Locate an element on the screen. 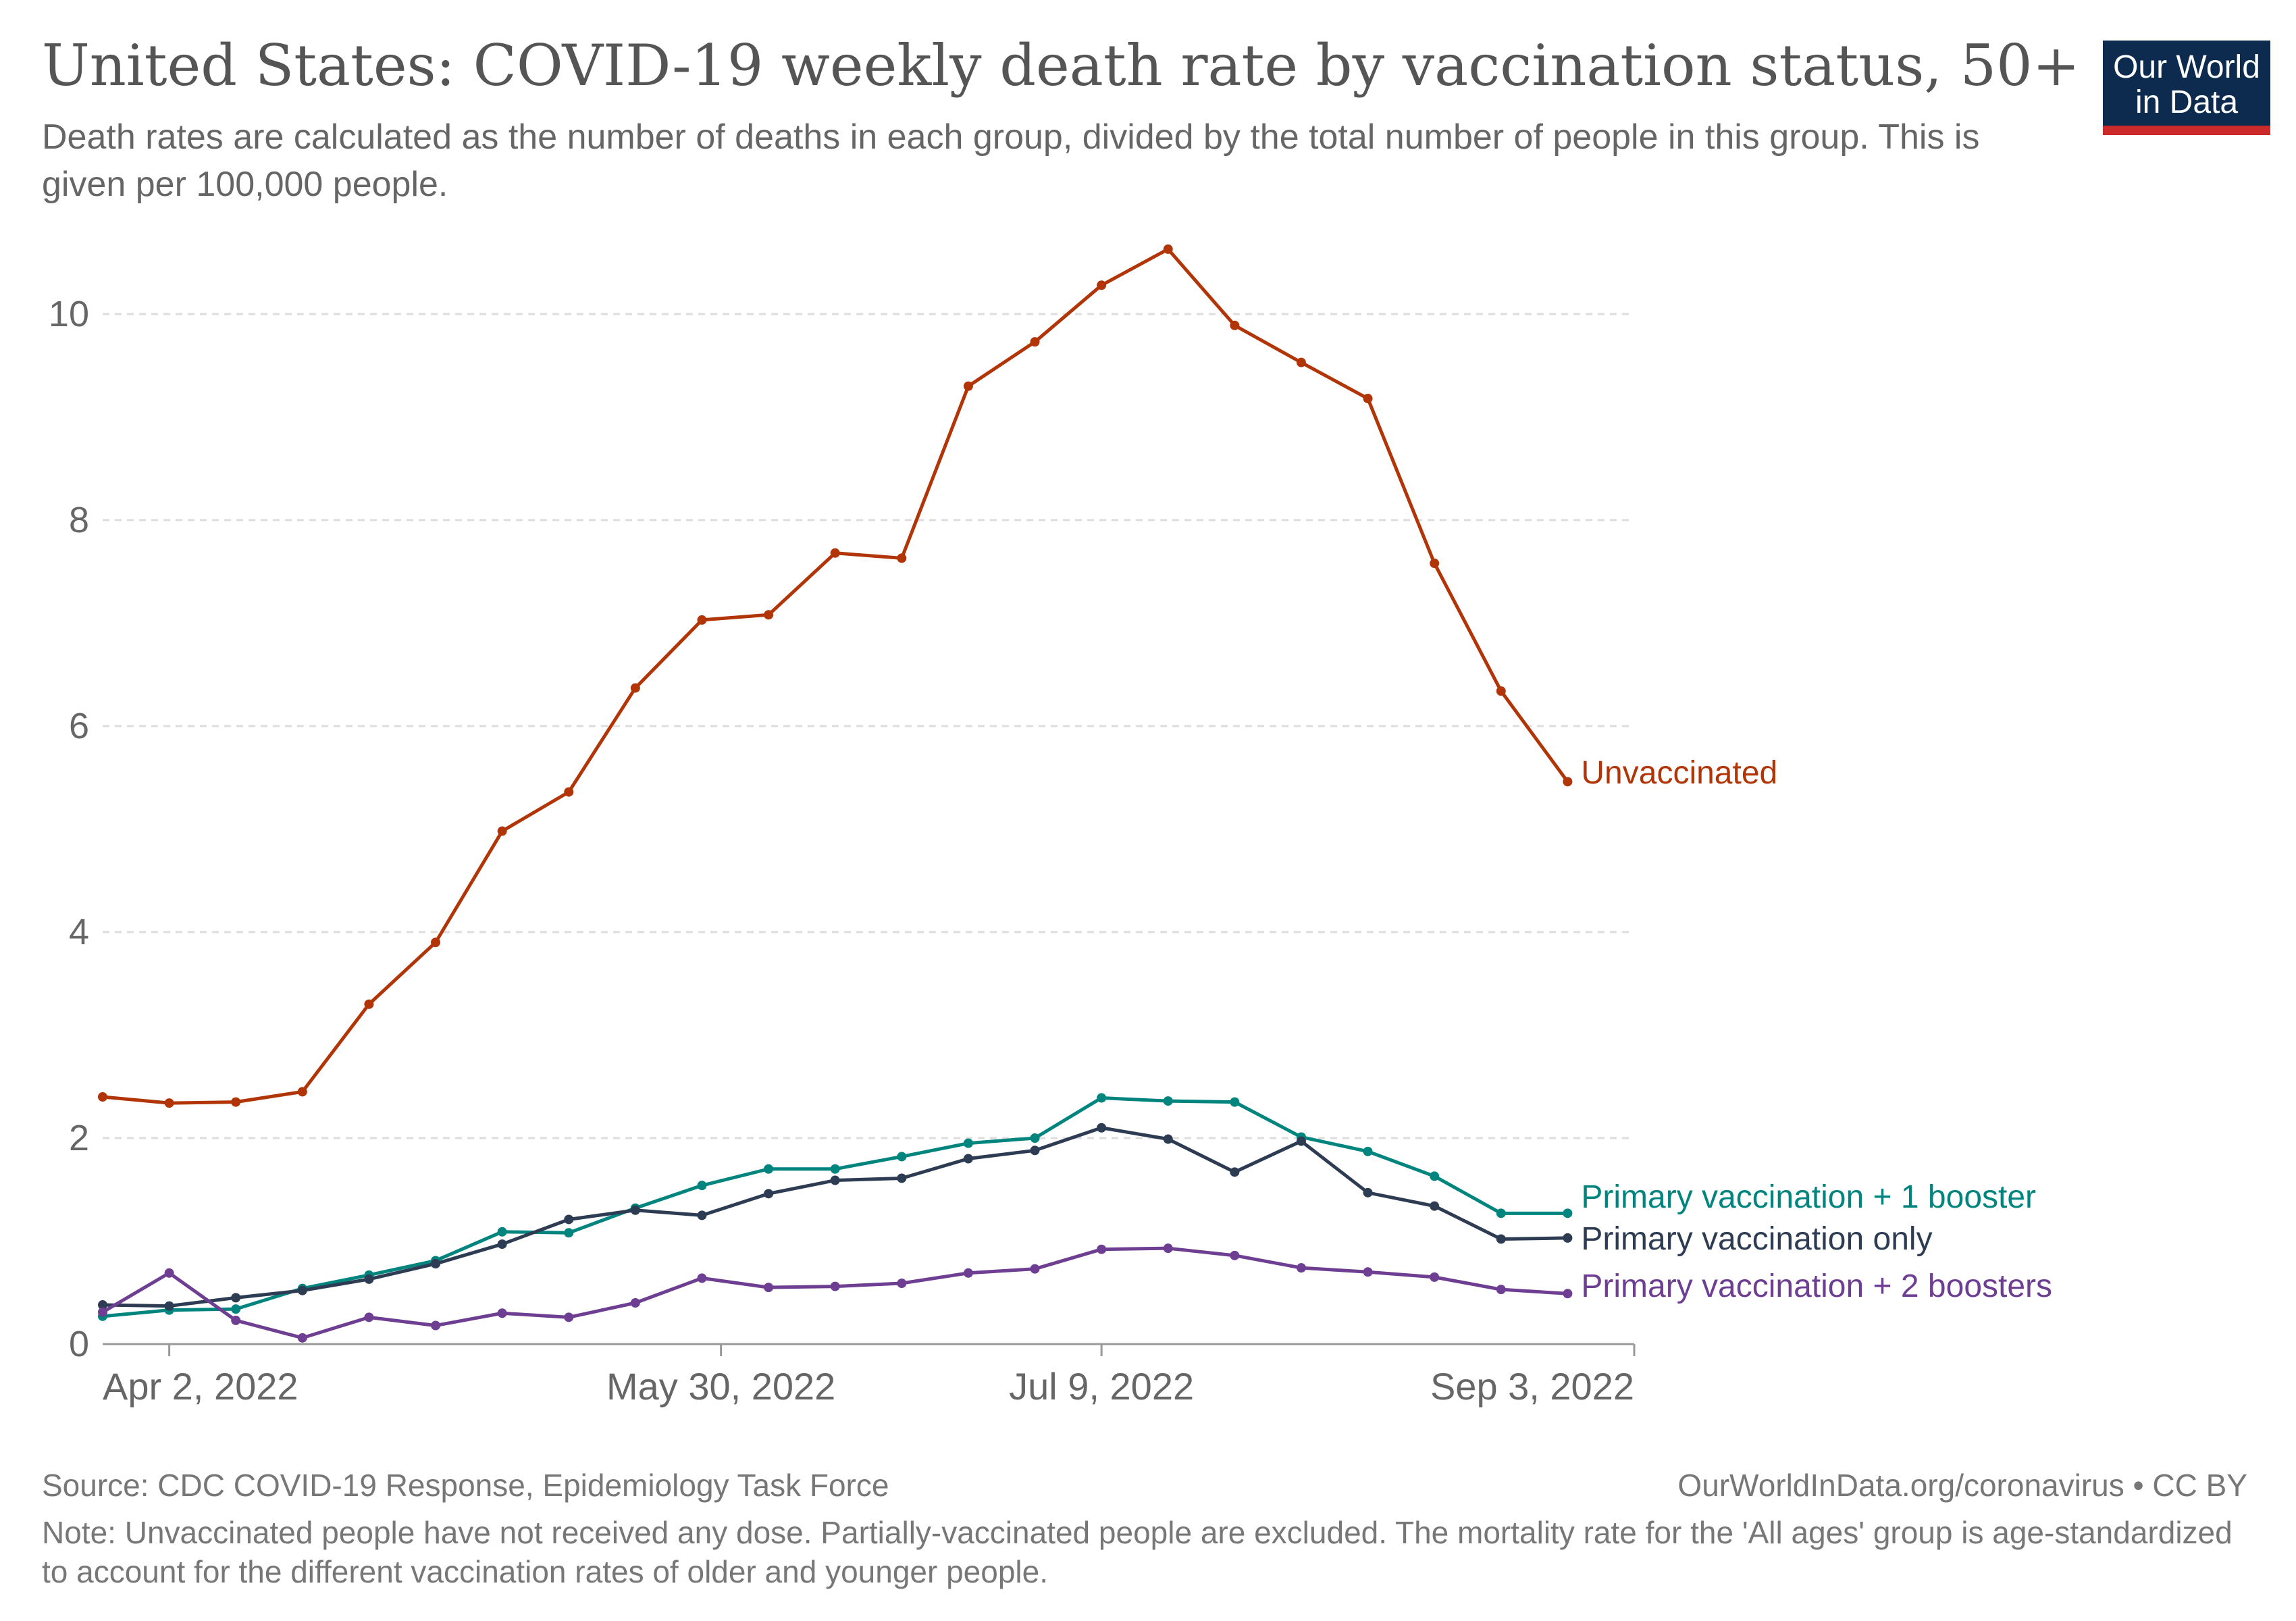 The height and width of the screenshot is (1621, 2296). x-tick-label: Apr 2, 2022 is located at coordinates (200, 1386).